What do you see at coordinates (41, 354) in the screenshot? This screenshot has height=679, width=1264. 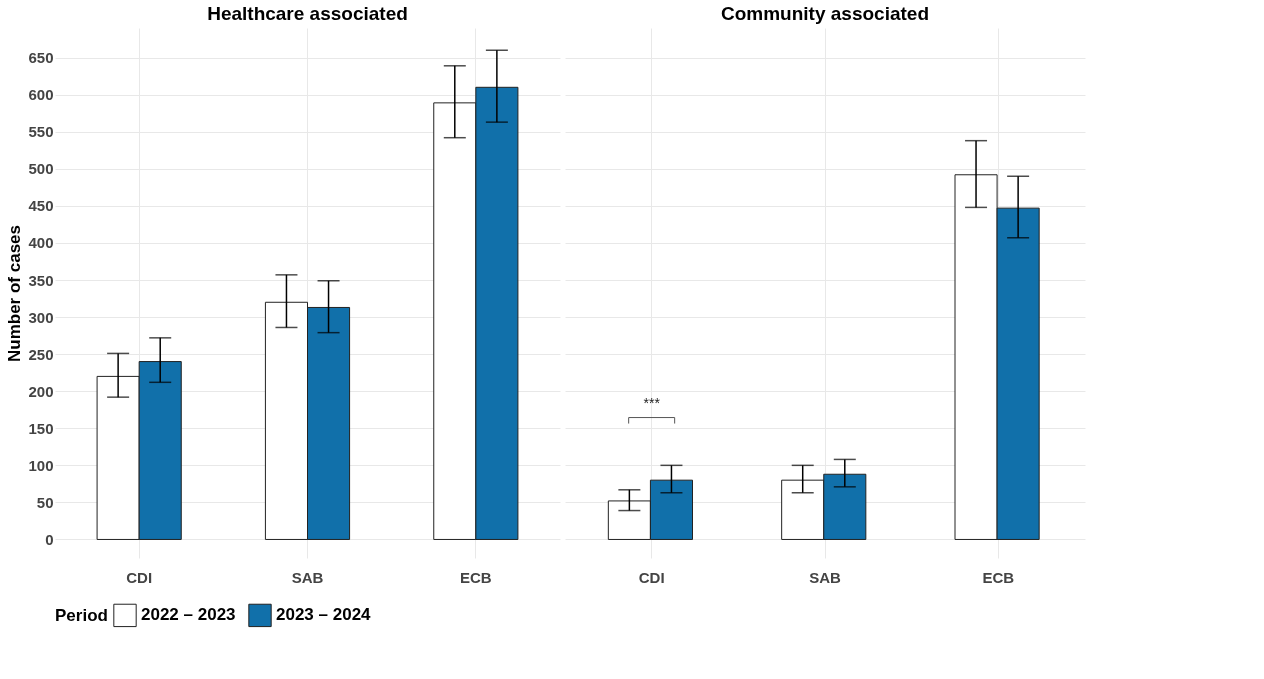 I see `y-tick-label: 250` at bounding box center [41, 354].